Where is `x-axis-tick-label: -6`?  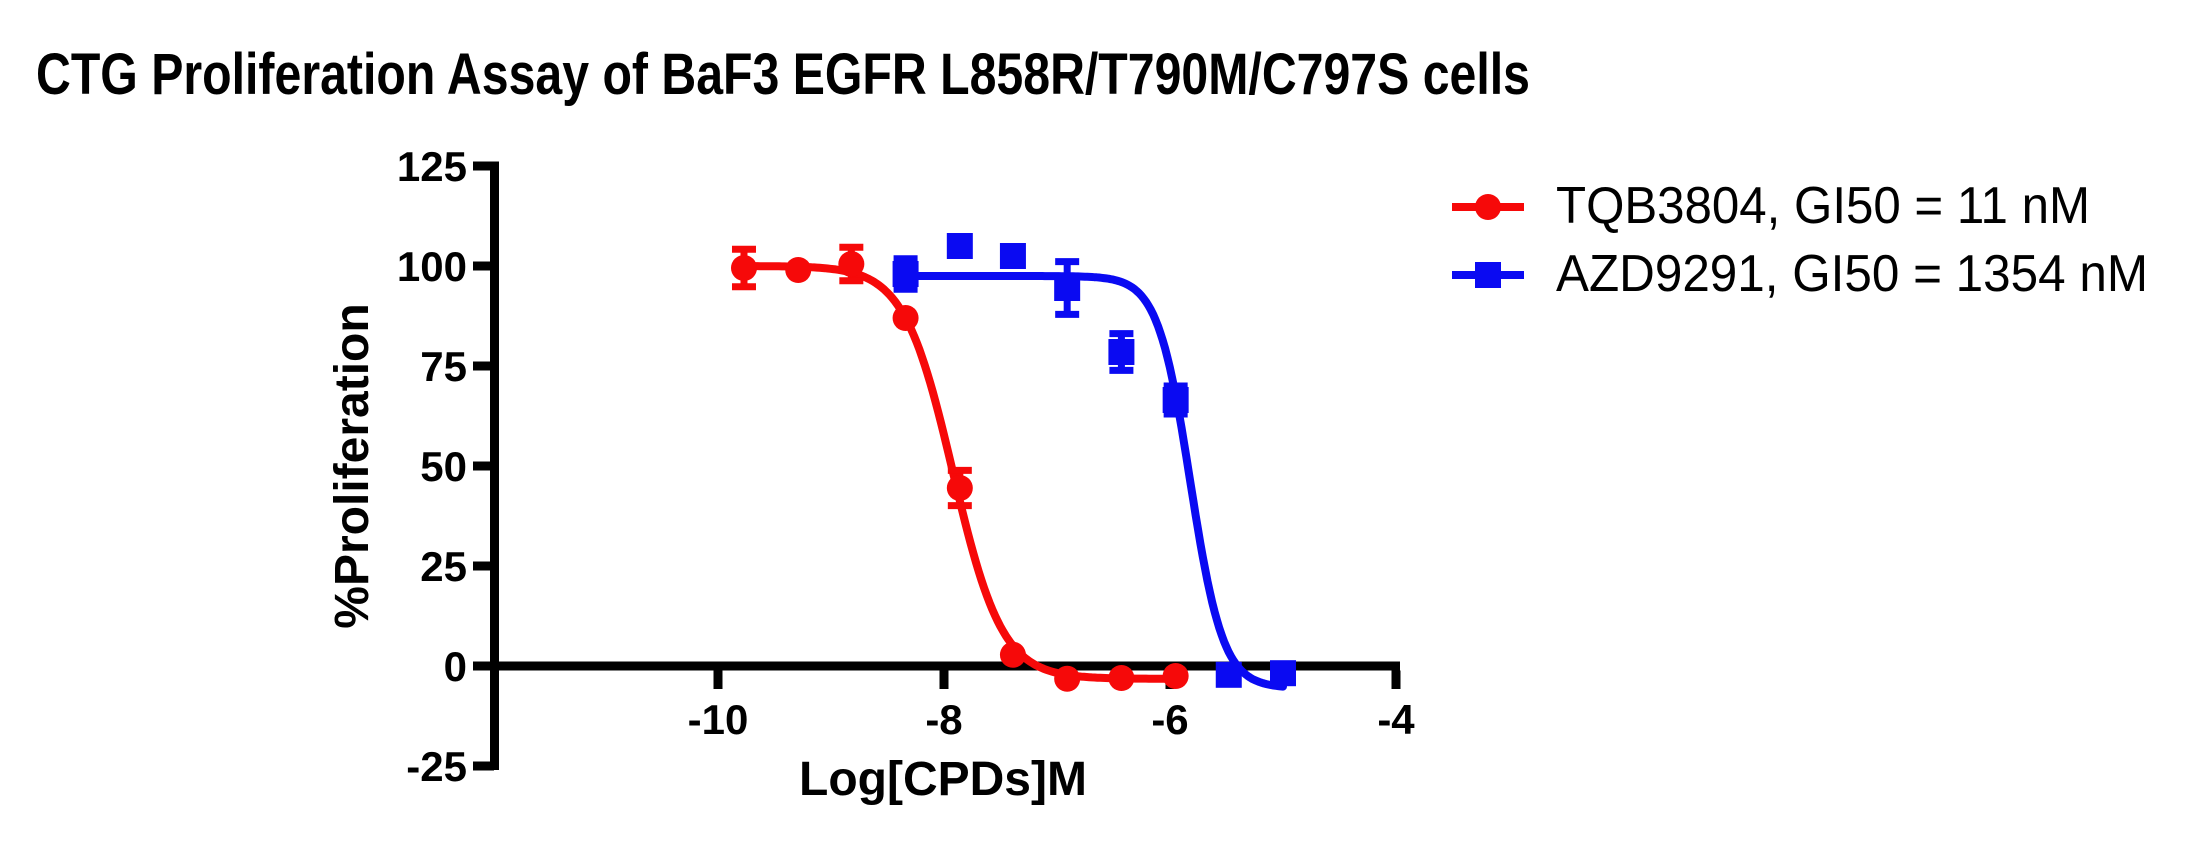
x-axis-tick-label: -6 is located at coordinates (1169, 719).